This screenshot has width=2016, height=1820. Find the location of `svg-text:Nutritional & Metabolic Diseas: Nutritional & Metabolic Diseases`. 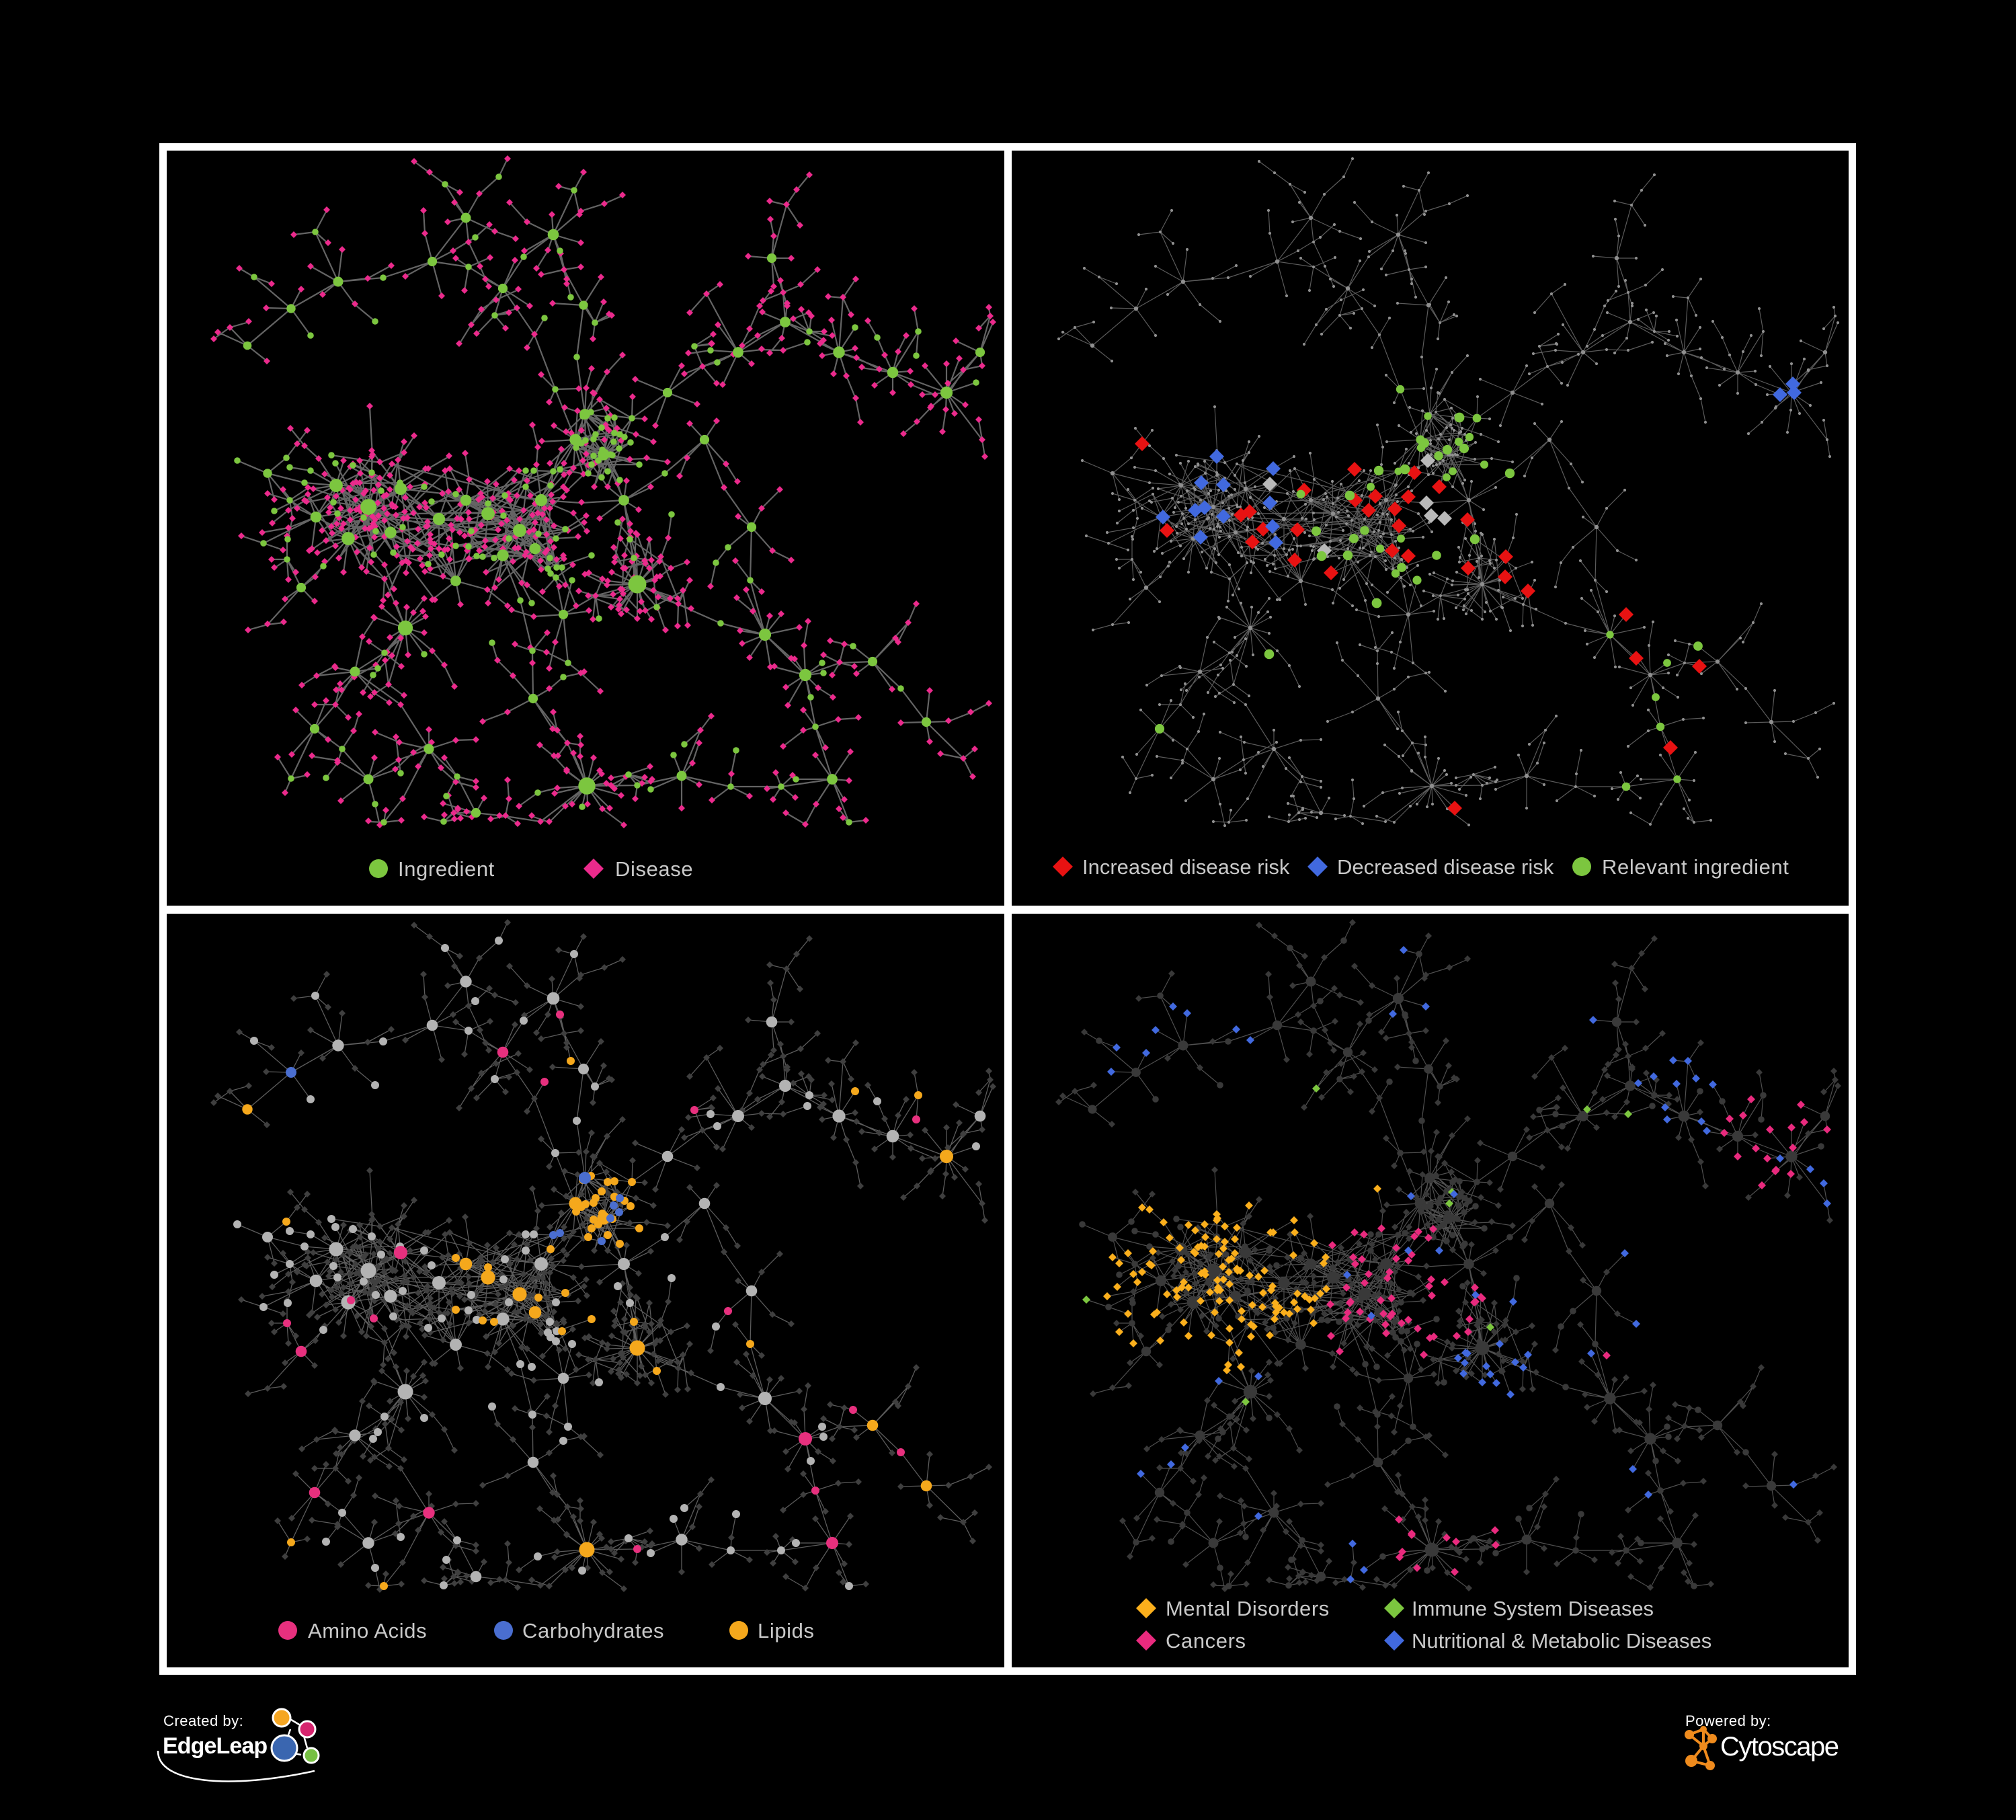

svg-text:Nutritional & Metabolic Diseas: Nutritional & Metabolic Diseases is located at coordinates (1561, 1641).